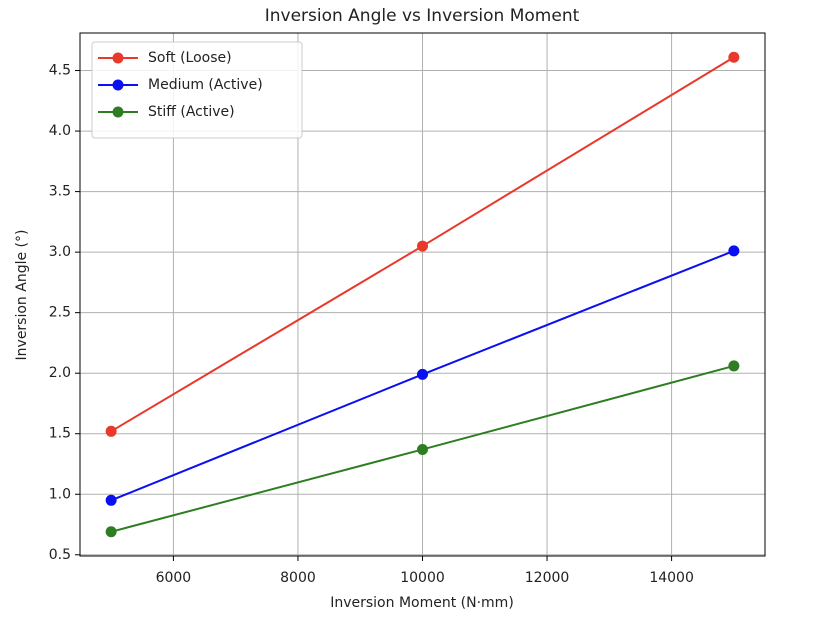 The height and width of the screenshot is (632, 814). Describe the element at coordinates (174, 578) in the screenshot. I see `x-tick-label: 6000` at that location.